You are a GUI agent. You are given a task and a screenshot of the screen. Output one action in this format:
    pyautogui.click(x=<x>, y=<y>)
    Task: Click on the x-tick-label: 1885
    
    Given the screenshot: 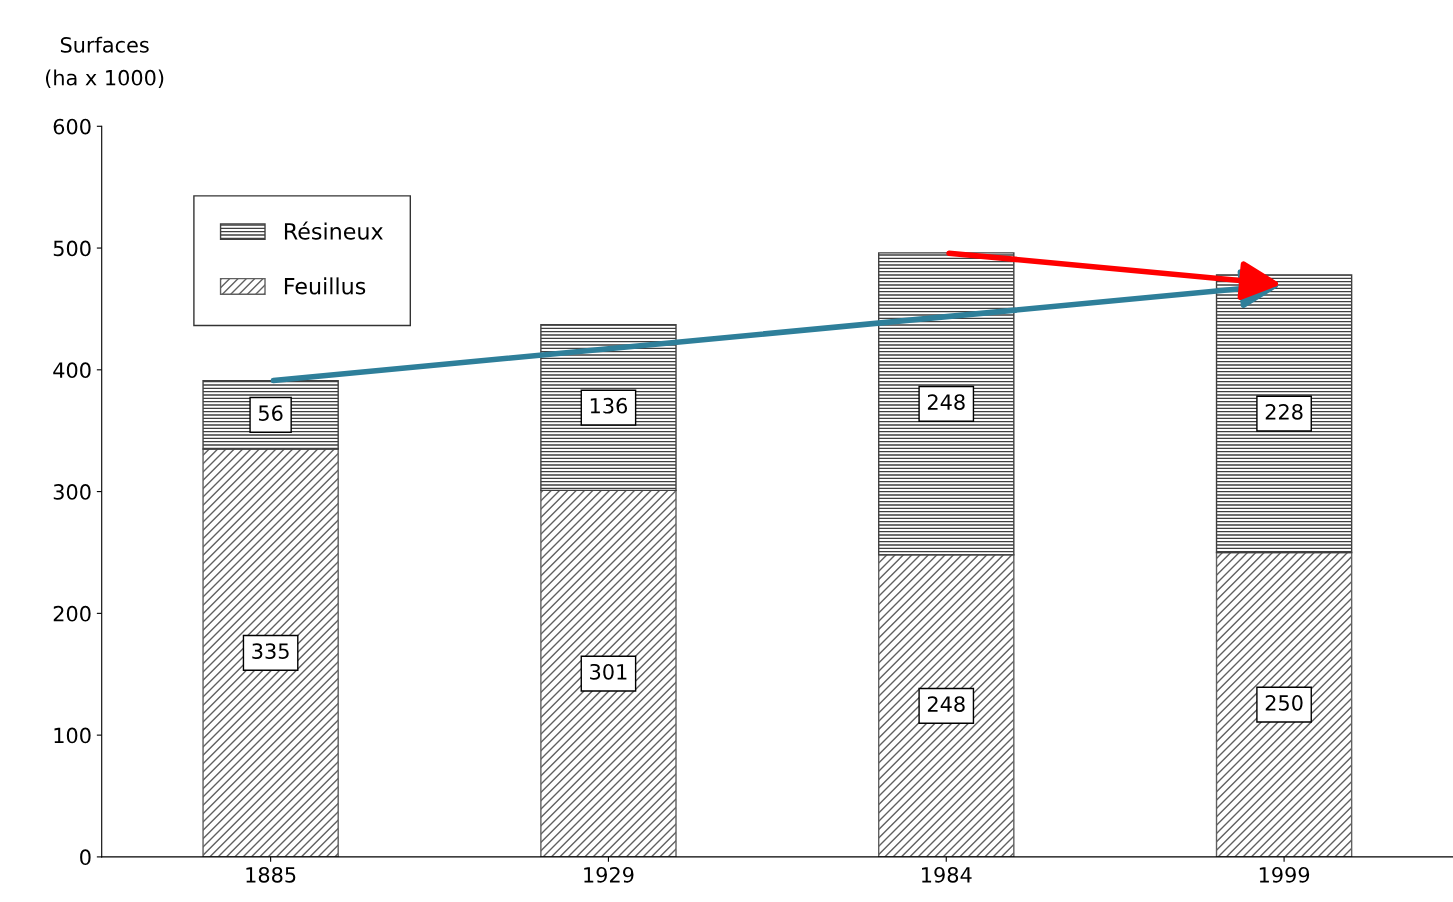 What is the action you would take?
    pyautogui.click(x=271, y=874)
    